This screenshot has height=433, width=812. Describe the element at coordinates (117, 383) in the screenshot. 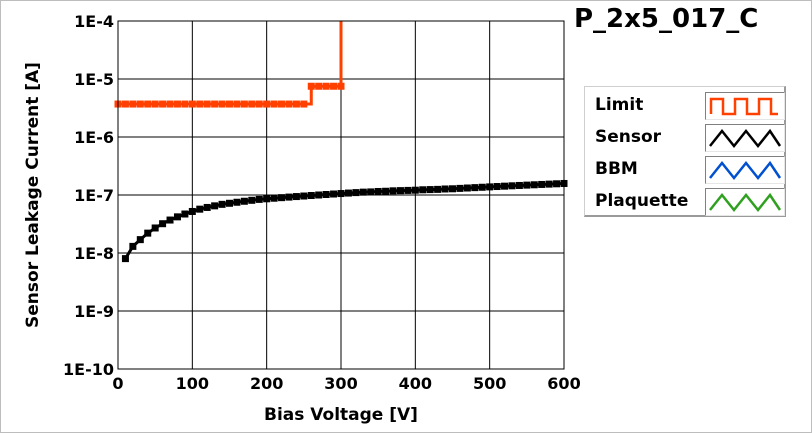

I see `x-tick-label: 0` at that location.